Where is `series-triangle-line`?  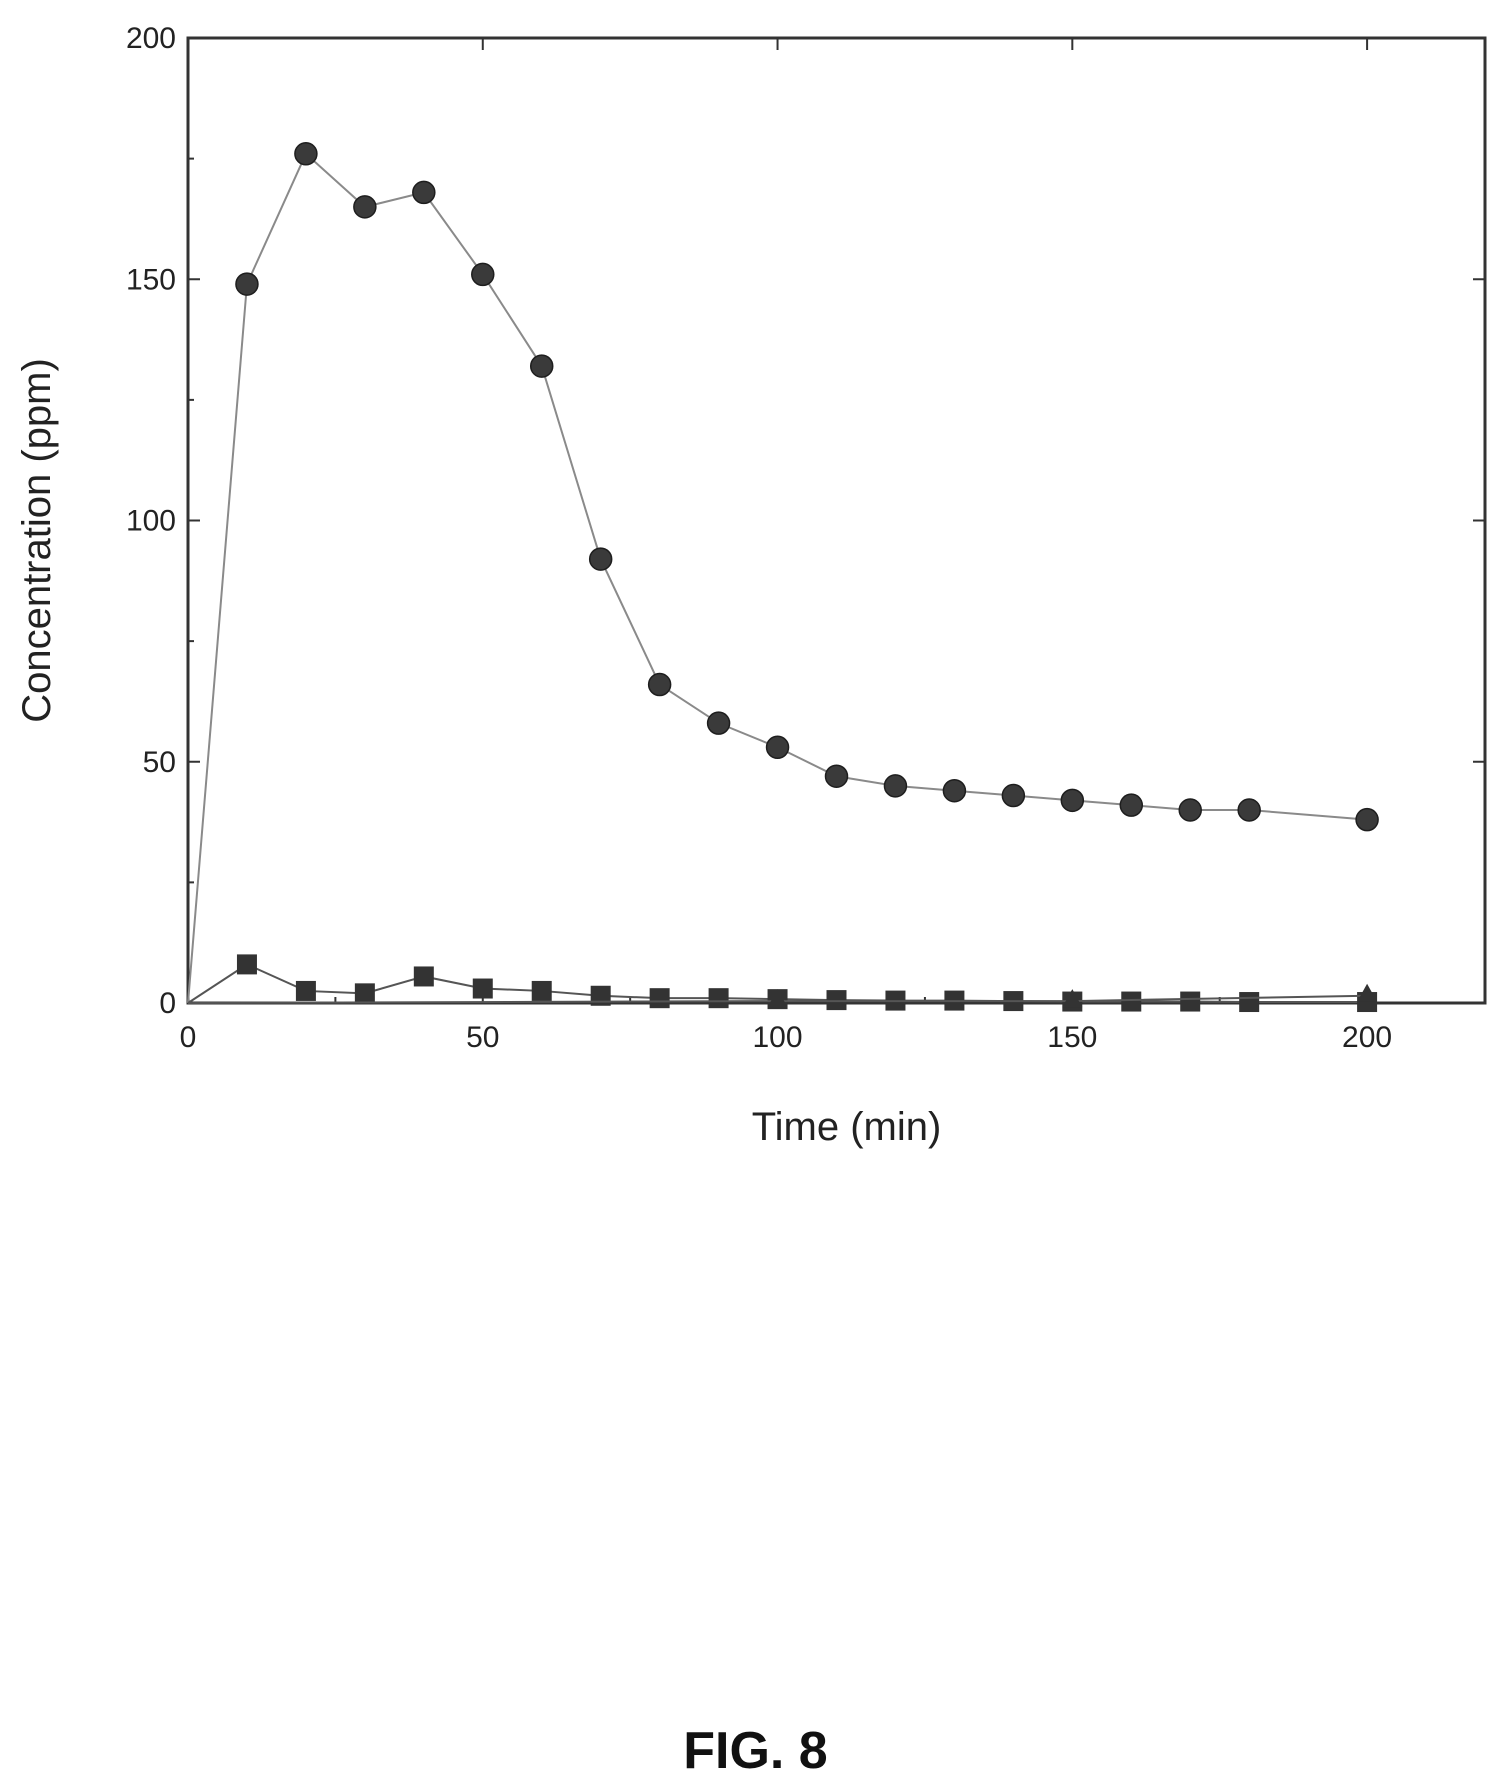 series-triangle-line is located at coordinates (777, 999).